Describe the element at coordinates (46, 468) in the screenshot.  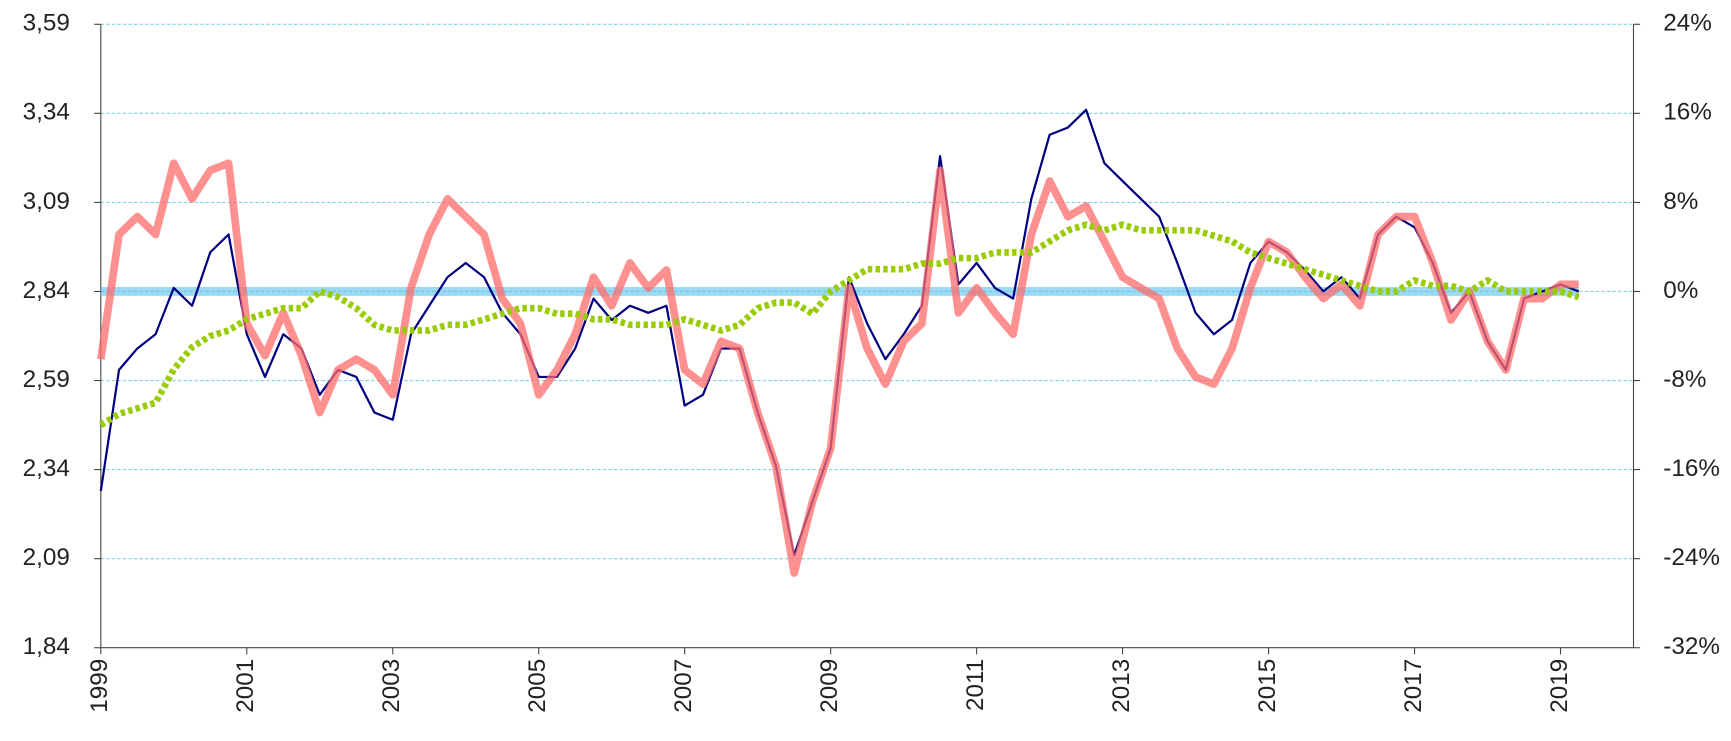
I see `y-tick-label: 2,34` at that location.